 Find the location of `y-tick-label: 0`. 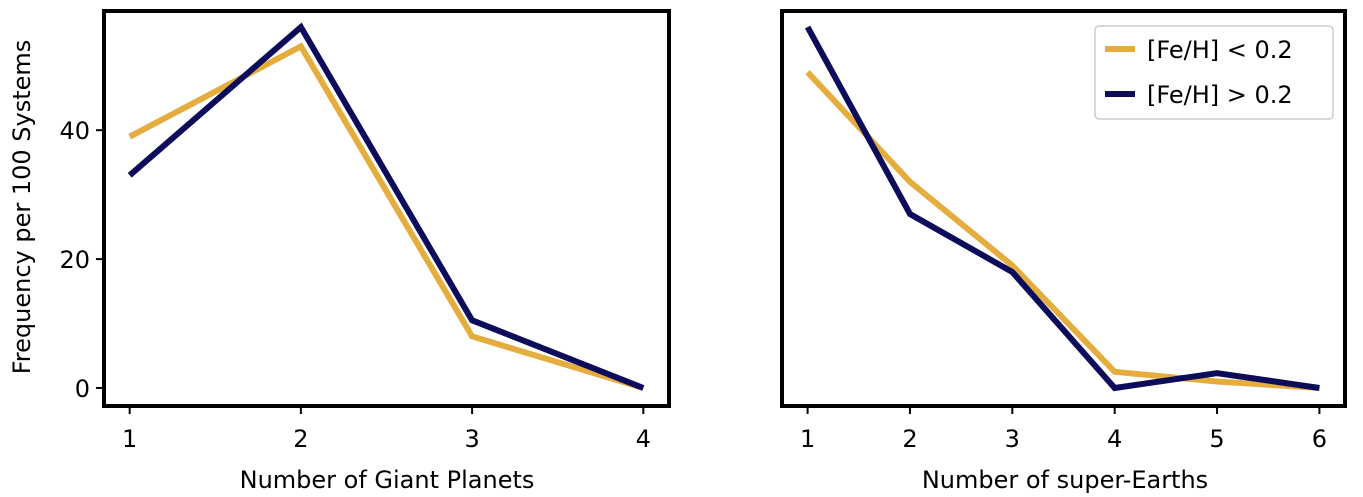

y-tick-label: 0 is located at coordinates (82, 389).